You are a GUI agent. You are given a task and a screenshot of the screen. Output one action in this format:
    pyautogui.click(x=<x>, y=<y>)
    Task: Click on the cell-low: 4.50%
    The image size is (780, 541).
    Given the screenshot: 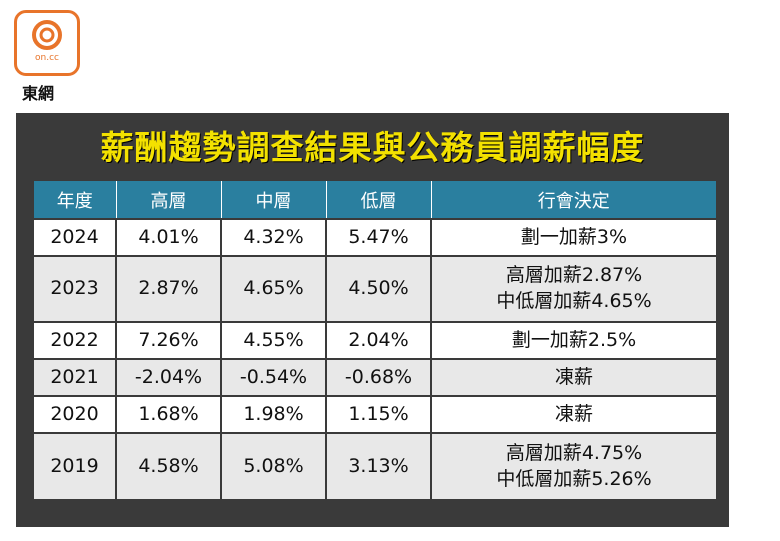 What is the action you would take?
    pyautogui.click(x=379, y=288)
    